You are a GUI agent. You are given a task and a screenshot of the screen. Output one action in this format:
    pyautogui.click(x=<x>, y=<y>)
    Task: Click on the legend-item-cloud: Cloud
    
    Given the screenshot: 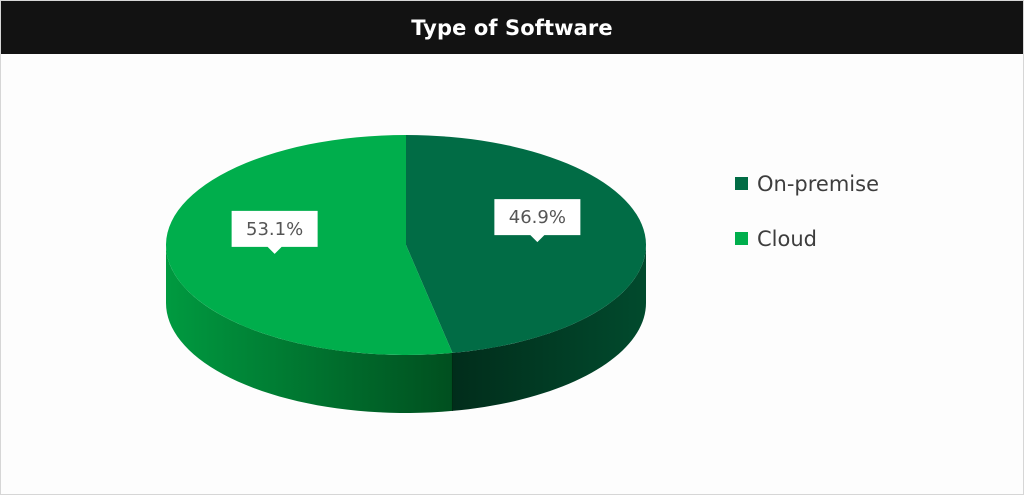 What is the action you would take?
    pyautogui.click(x=776, y=239)
    